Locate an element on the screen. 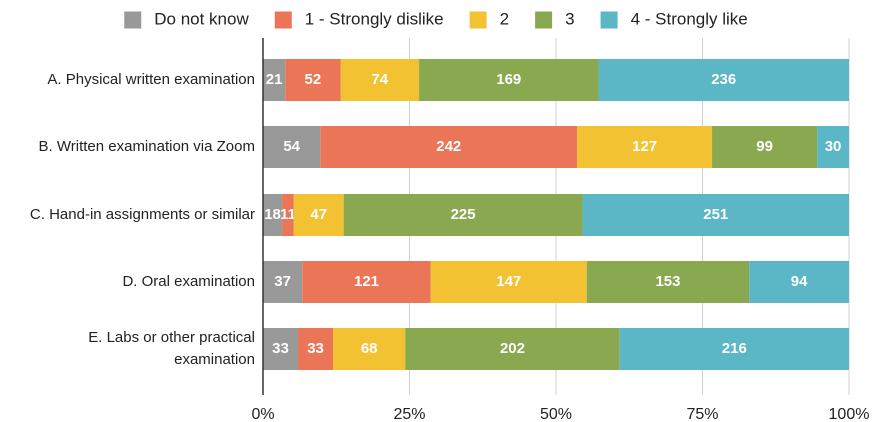 The height and width of the screenshot is (422, 872). data-label: 52 is located at coordinates (313, 79).